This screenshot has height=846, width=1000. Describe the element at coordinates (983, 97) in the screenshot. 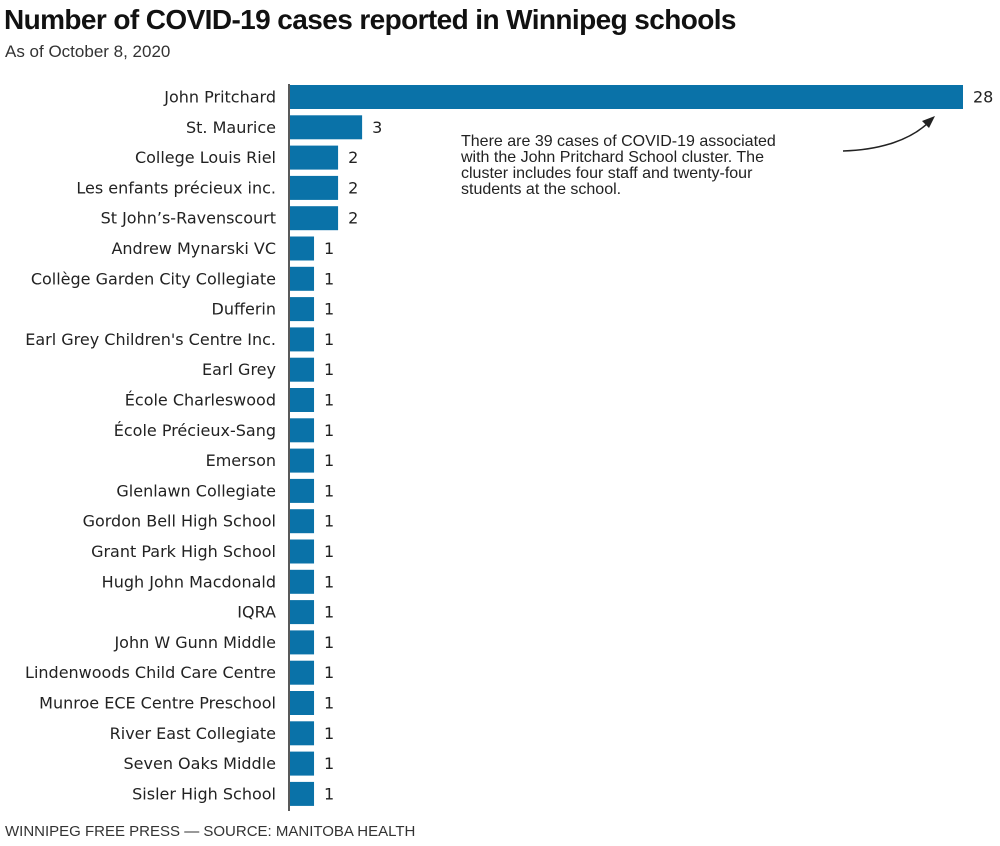

I see `data-label: 28` at that location.